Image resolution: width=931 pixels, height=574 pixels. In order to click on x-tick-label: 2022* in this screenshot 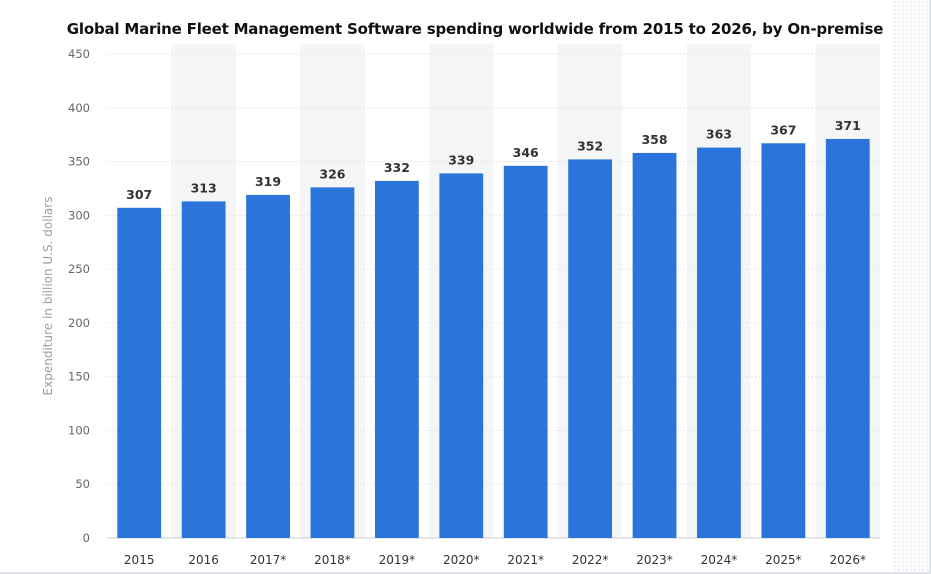, I will do `click(590, 560)`.